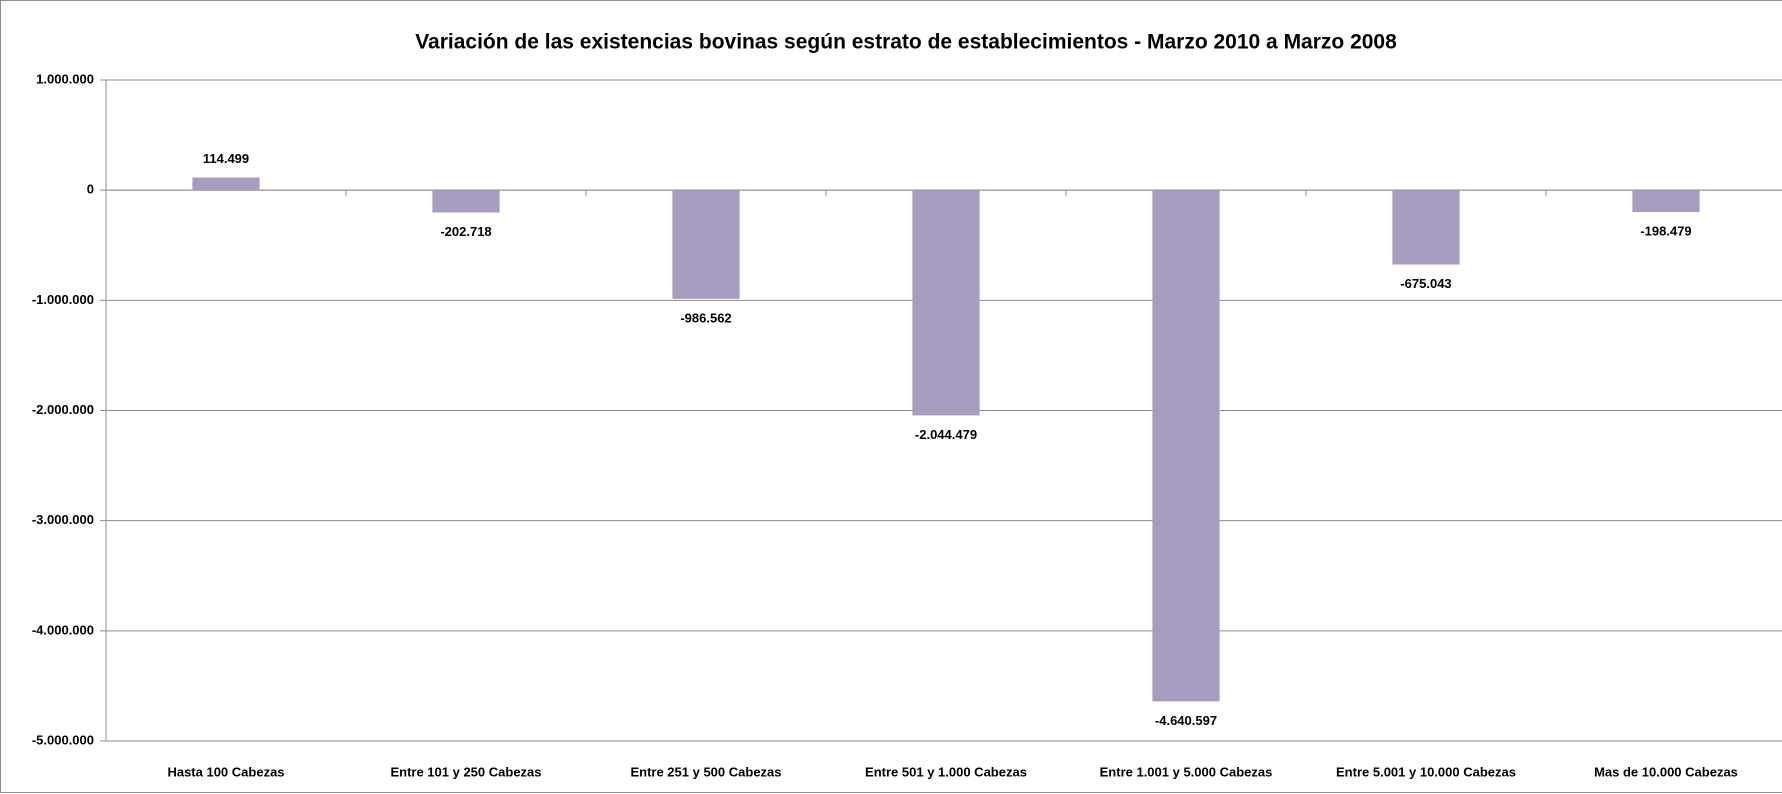 The width and height of the screenshot is (1782, 794). I want to click on data-label: -198.479, so click(1665, 230).